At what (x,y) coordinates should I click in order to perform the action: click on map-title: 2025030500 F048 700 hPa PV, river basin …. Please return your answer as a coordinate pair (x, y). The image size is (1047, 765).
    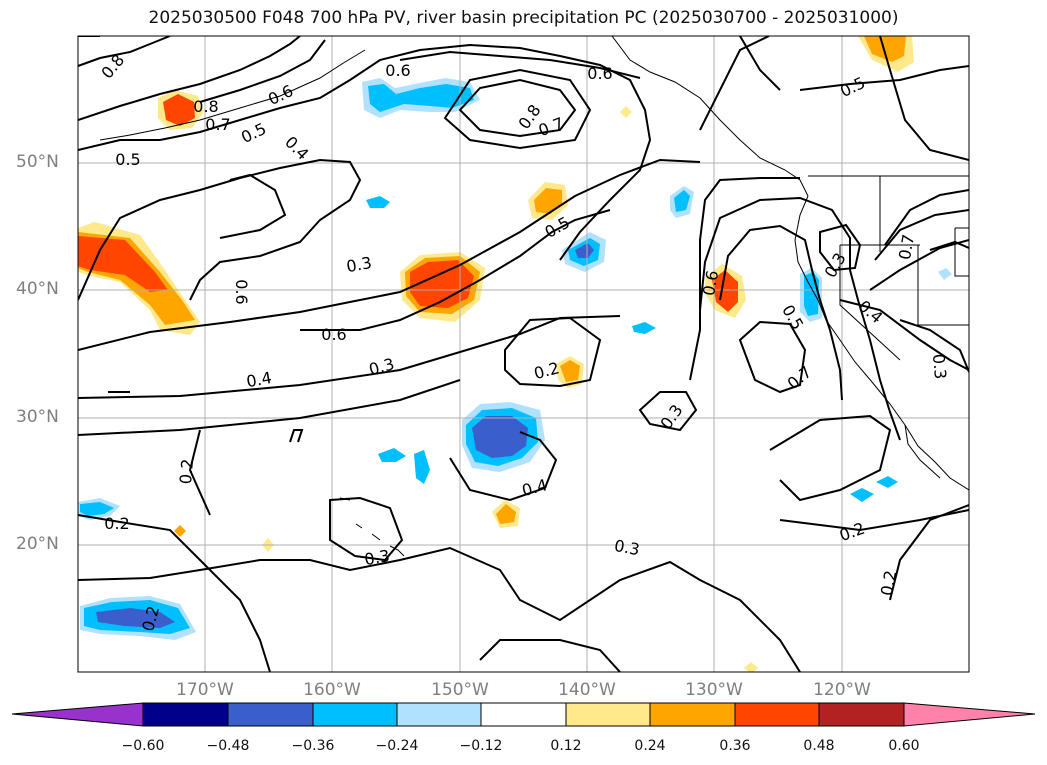
    Looking at the image, I should click on (523, 18).